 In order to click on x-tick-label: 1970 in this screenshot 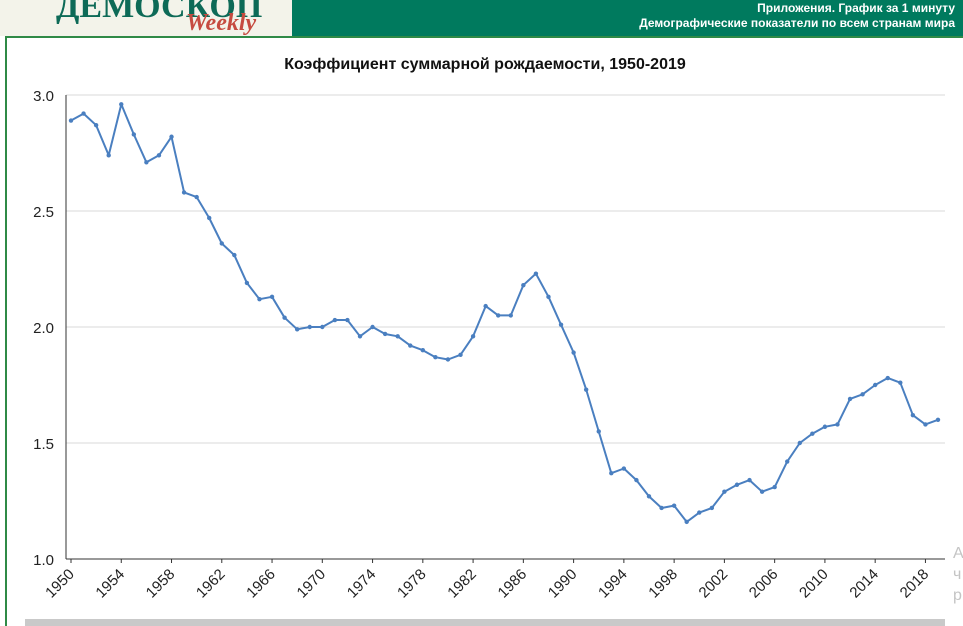, I will do `click(312, 584)`.